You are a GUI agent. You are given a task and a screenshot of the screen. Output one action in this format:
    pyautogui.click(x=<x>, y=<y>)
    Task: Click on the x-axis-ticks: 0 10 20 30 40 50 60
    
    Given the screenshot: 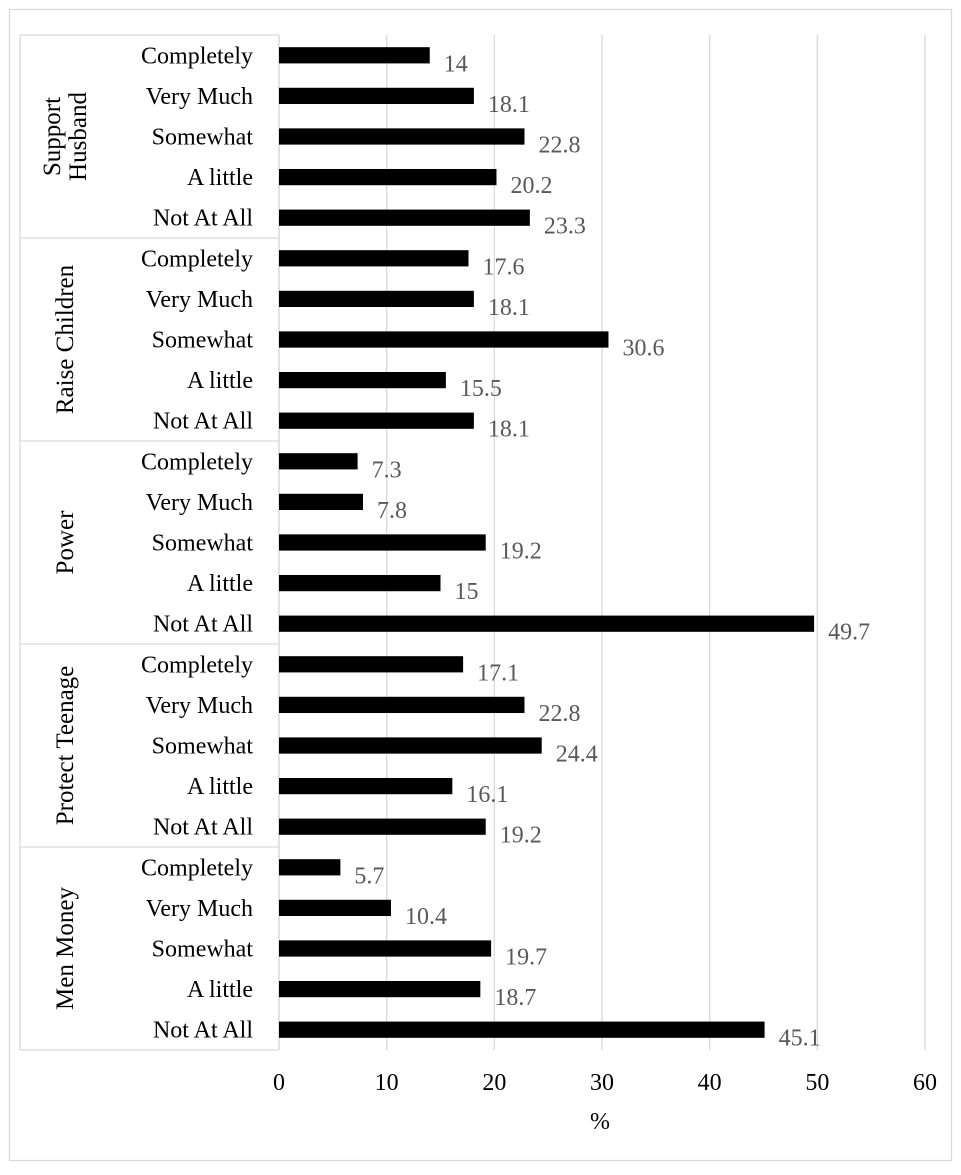 What is the action you would take?
    pyautogui.click(x=605, y=1083)
    